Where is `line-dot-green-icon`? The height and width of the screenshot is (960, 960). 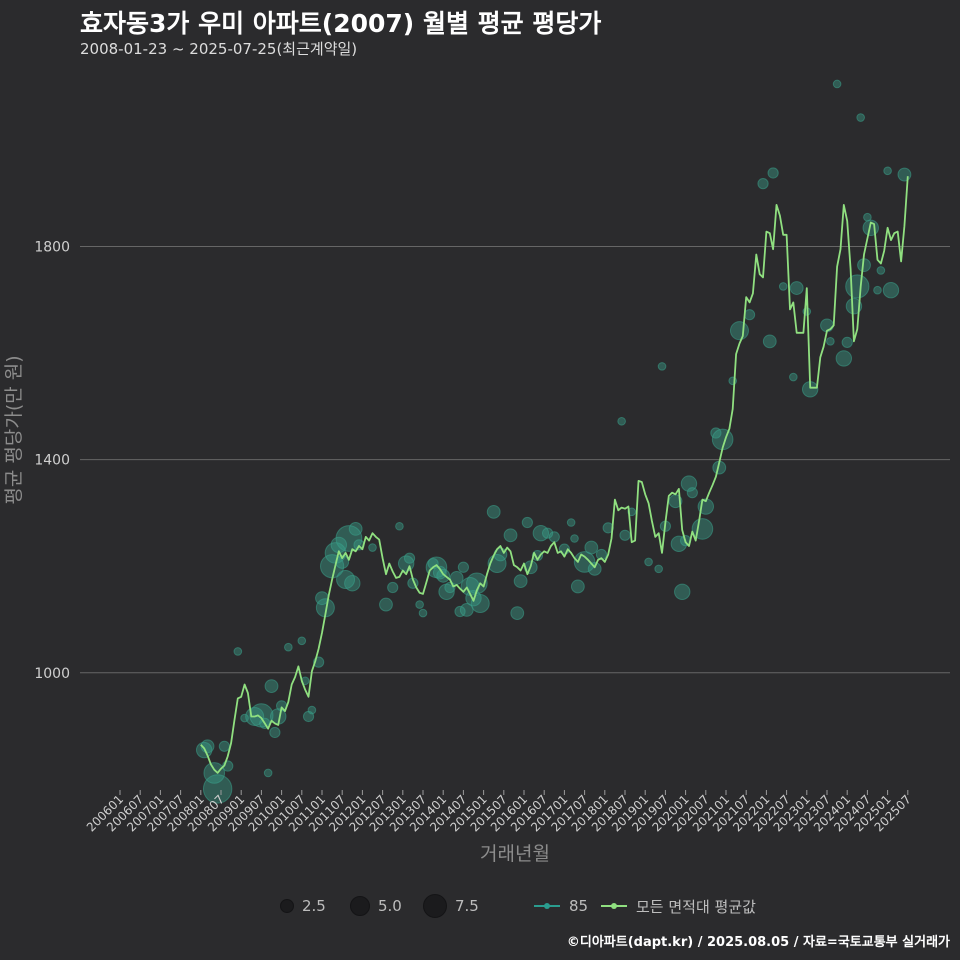 line-dot-green-icon is located at coordinates (614, 906).